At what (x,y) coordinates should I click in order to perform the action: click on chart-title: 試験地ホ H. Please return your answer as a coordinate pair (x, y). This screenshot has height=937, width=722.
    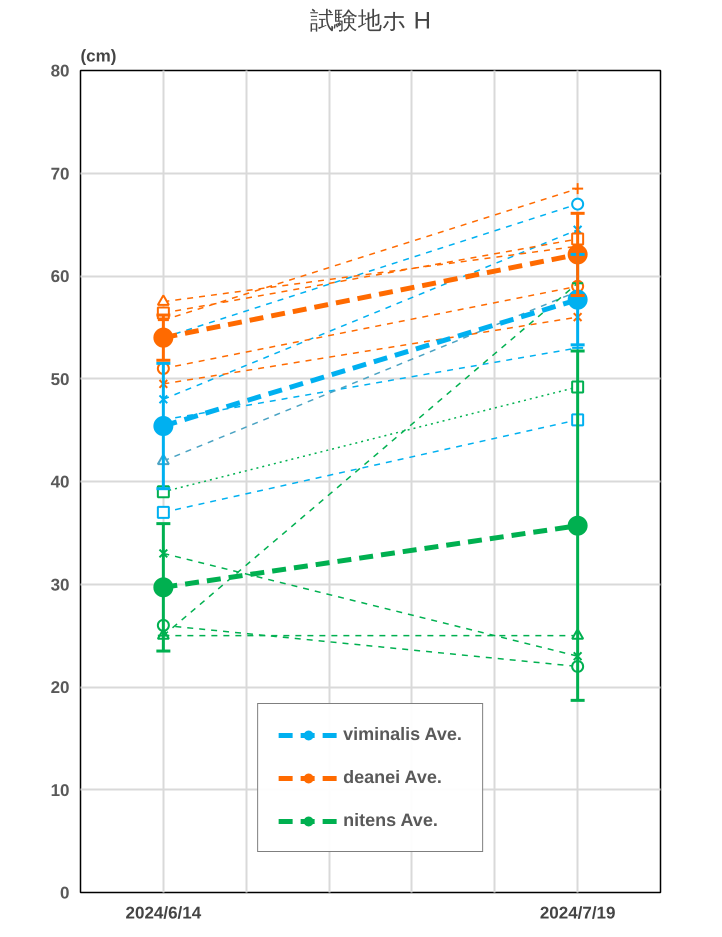
    Looking at the image, I should click on (370, 21).